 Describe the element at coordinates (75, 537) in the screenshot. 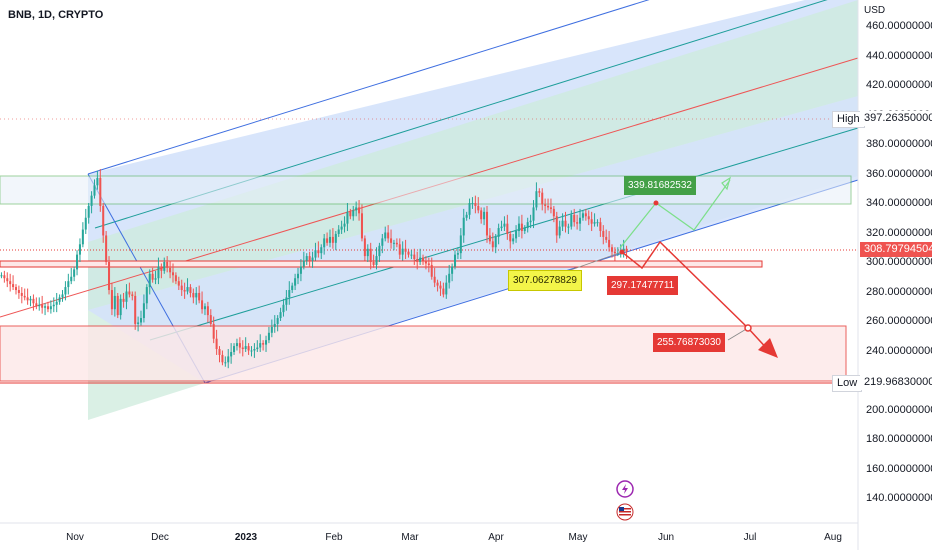

I see `x-tick-label: Nov` at that location.